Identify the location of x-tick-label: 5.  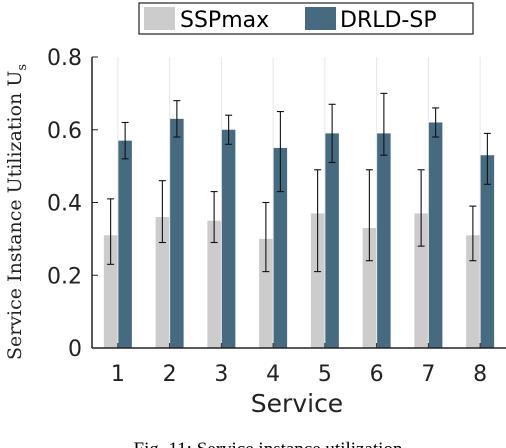
(325, 374).